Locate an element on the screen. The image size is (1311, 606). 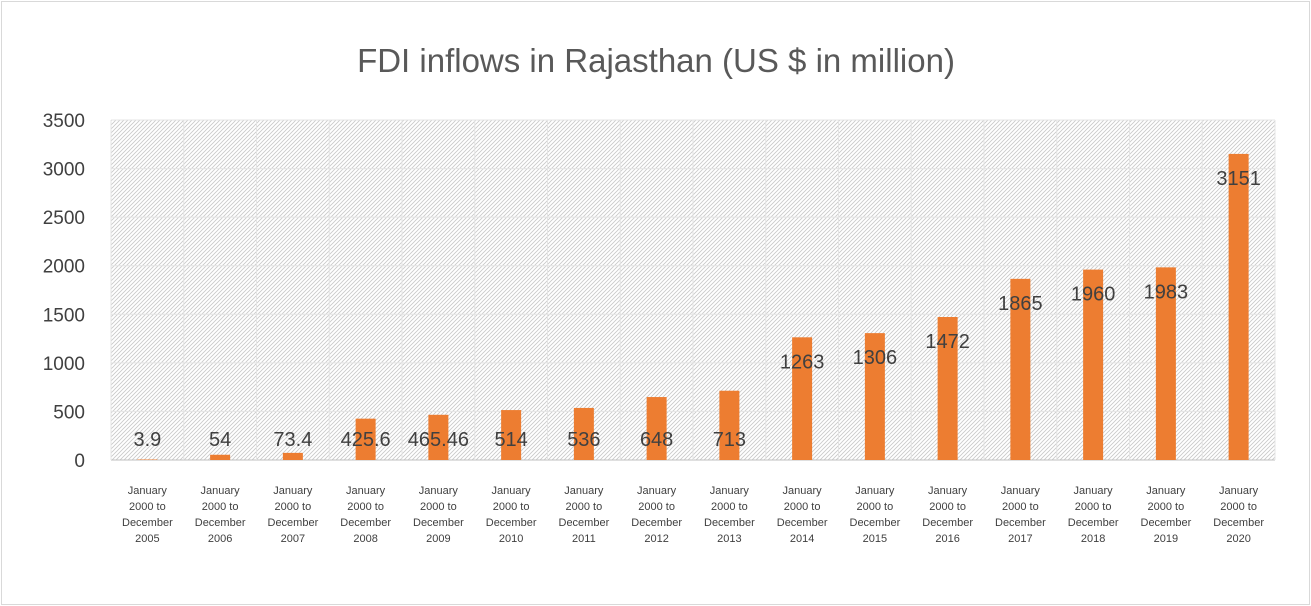
x-category-label: January 2000 to December 2008 is located at coordinates (365, 515).